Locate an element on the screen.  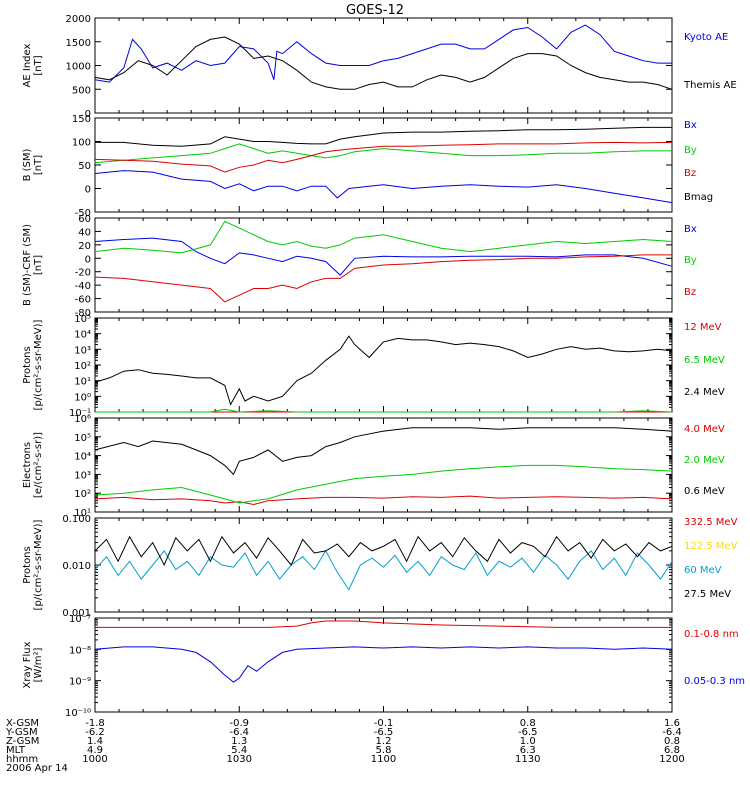
coord-row-value: 5.8 is located at coordinates (384, 750).